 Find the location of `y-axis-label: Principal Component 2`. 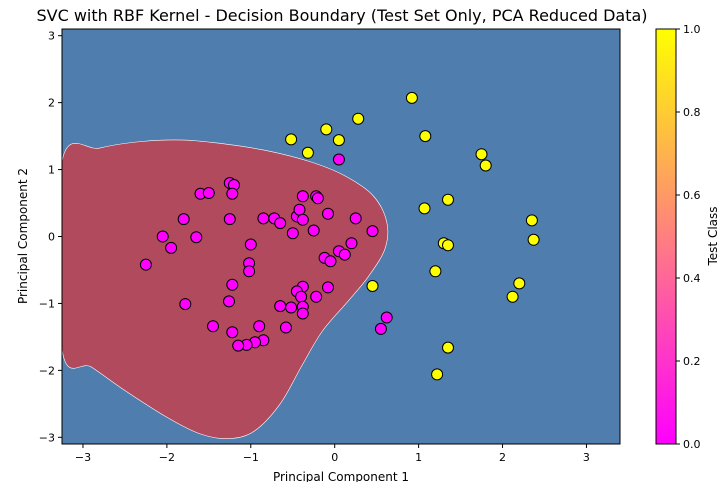

y-axis-label: Principal Component 2 is located at coordinates (23, 236).